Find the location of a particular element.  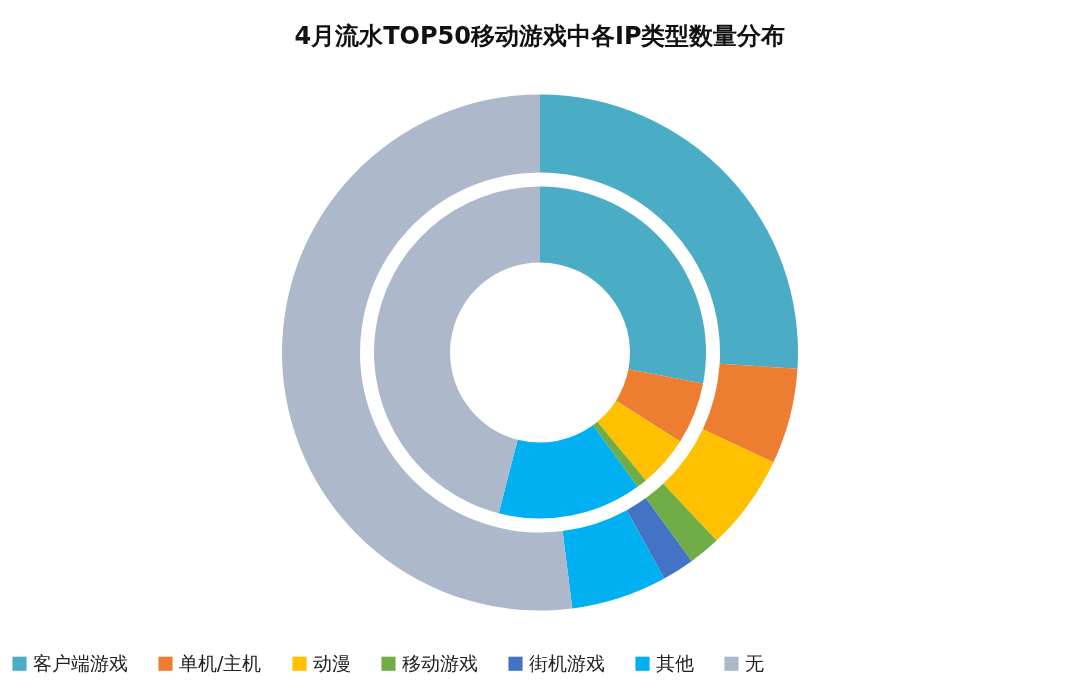

legend-label: 其他 is located at coordinates (675, 662).